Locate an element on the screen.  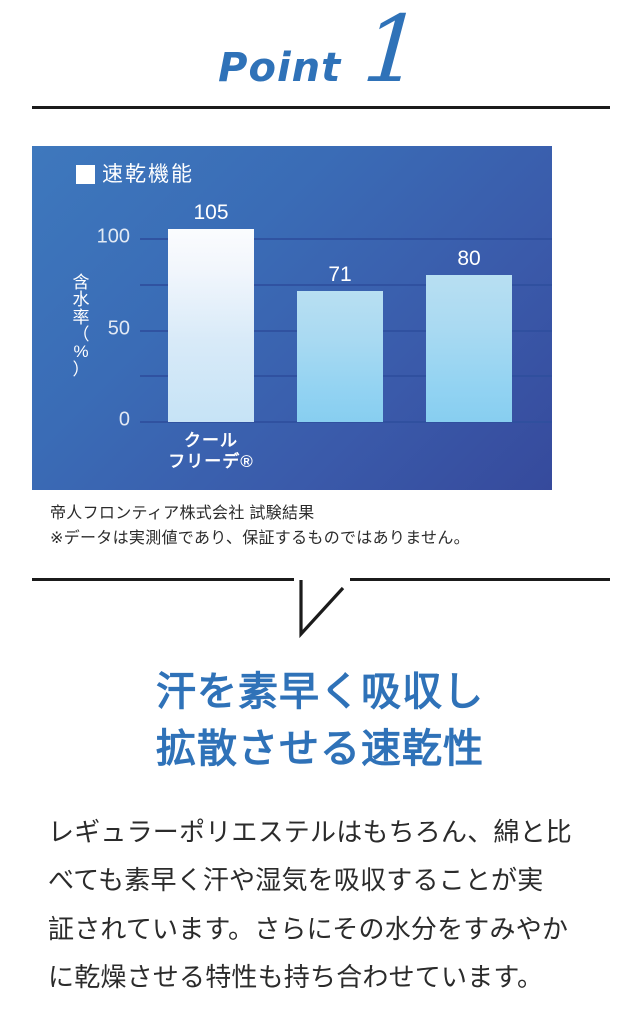
bar-value-label: 105 is located at coordinates (211, 212).